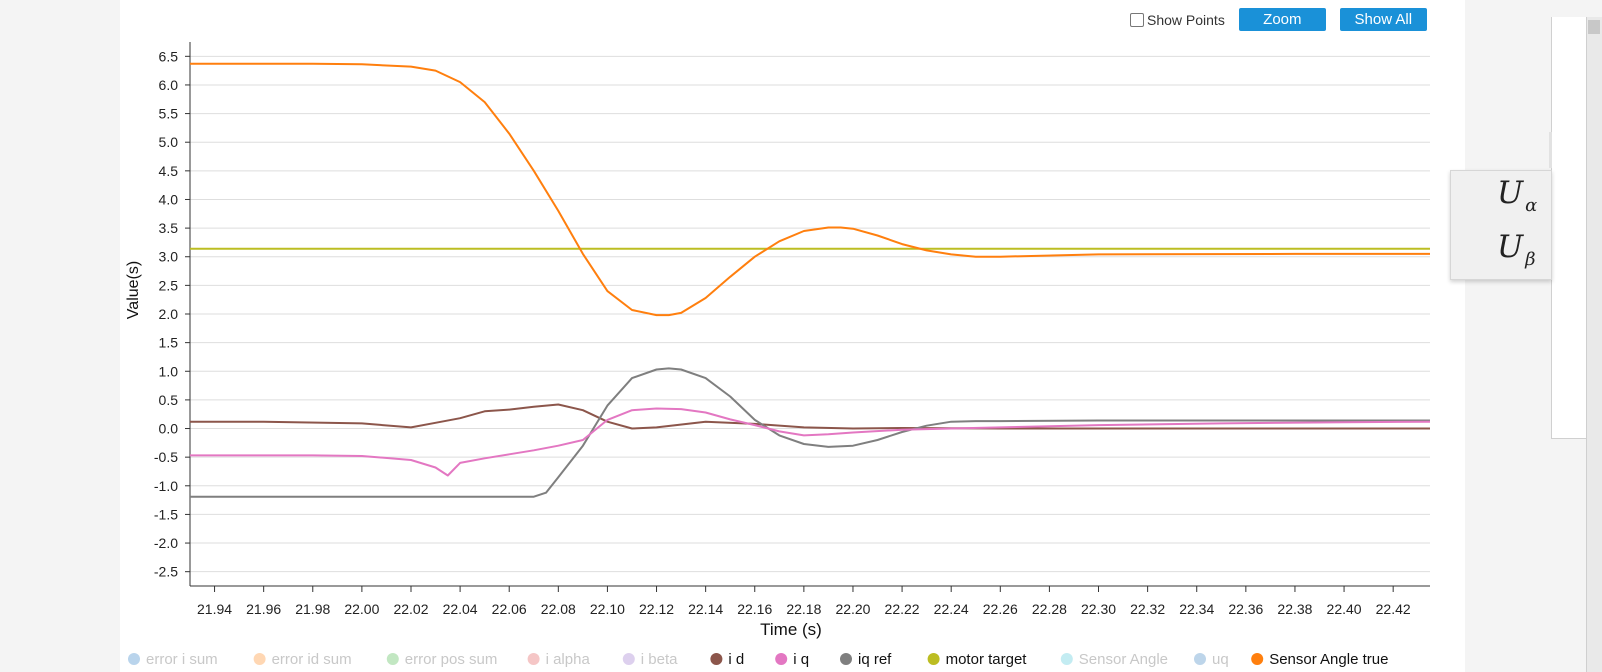 The width and height of the screenshot is (1602, 672). I want to click on formula-subscript: α, so click(1531, 205).